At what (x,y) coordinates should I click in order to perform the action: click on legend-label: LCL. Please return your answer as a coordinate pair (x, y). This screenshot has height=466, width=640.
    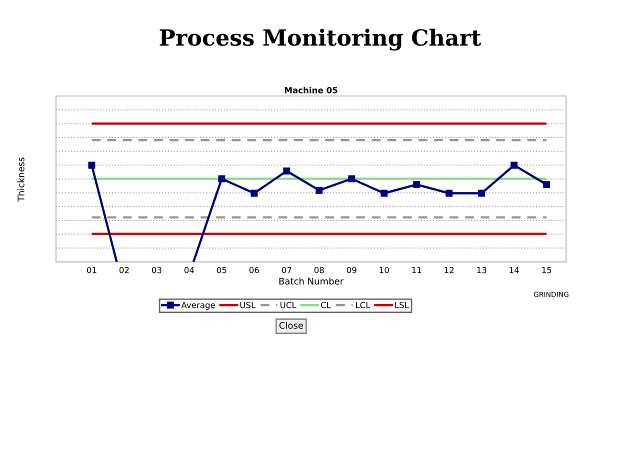
    Looking at the image, I should click on (363, 305).